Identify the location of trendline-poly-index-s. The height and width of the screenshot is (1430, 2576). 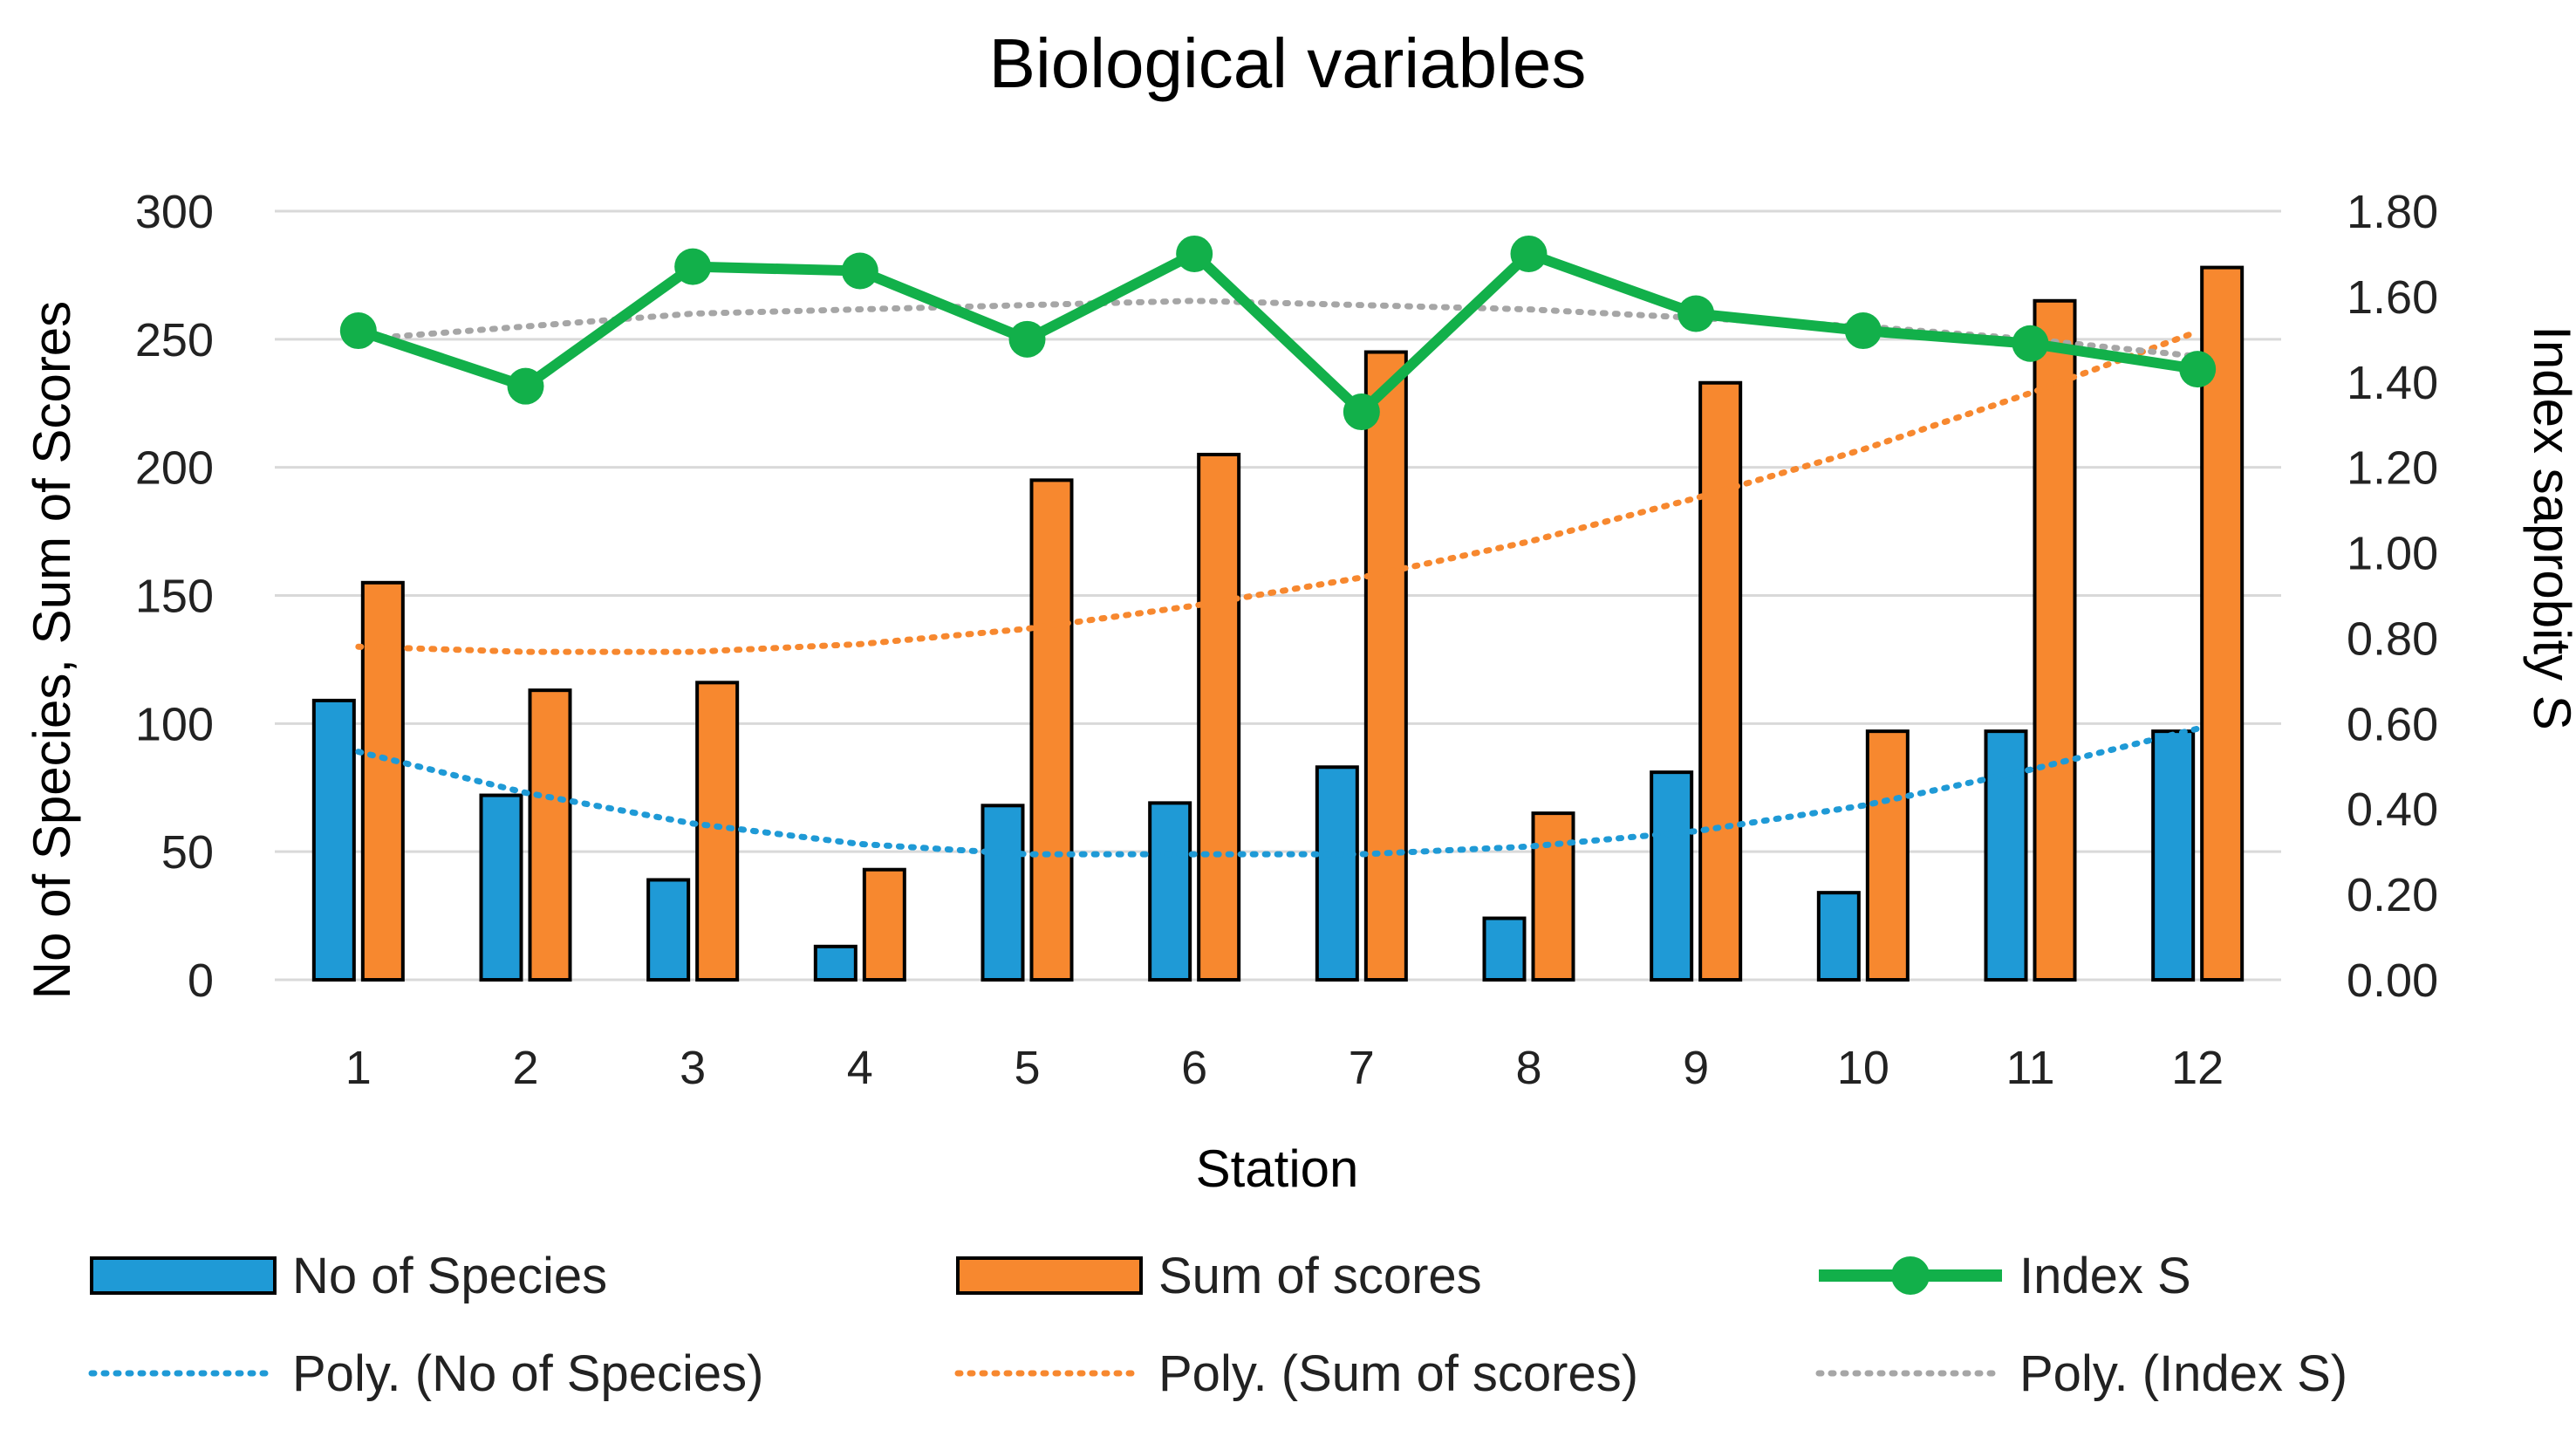
(1278, 328).